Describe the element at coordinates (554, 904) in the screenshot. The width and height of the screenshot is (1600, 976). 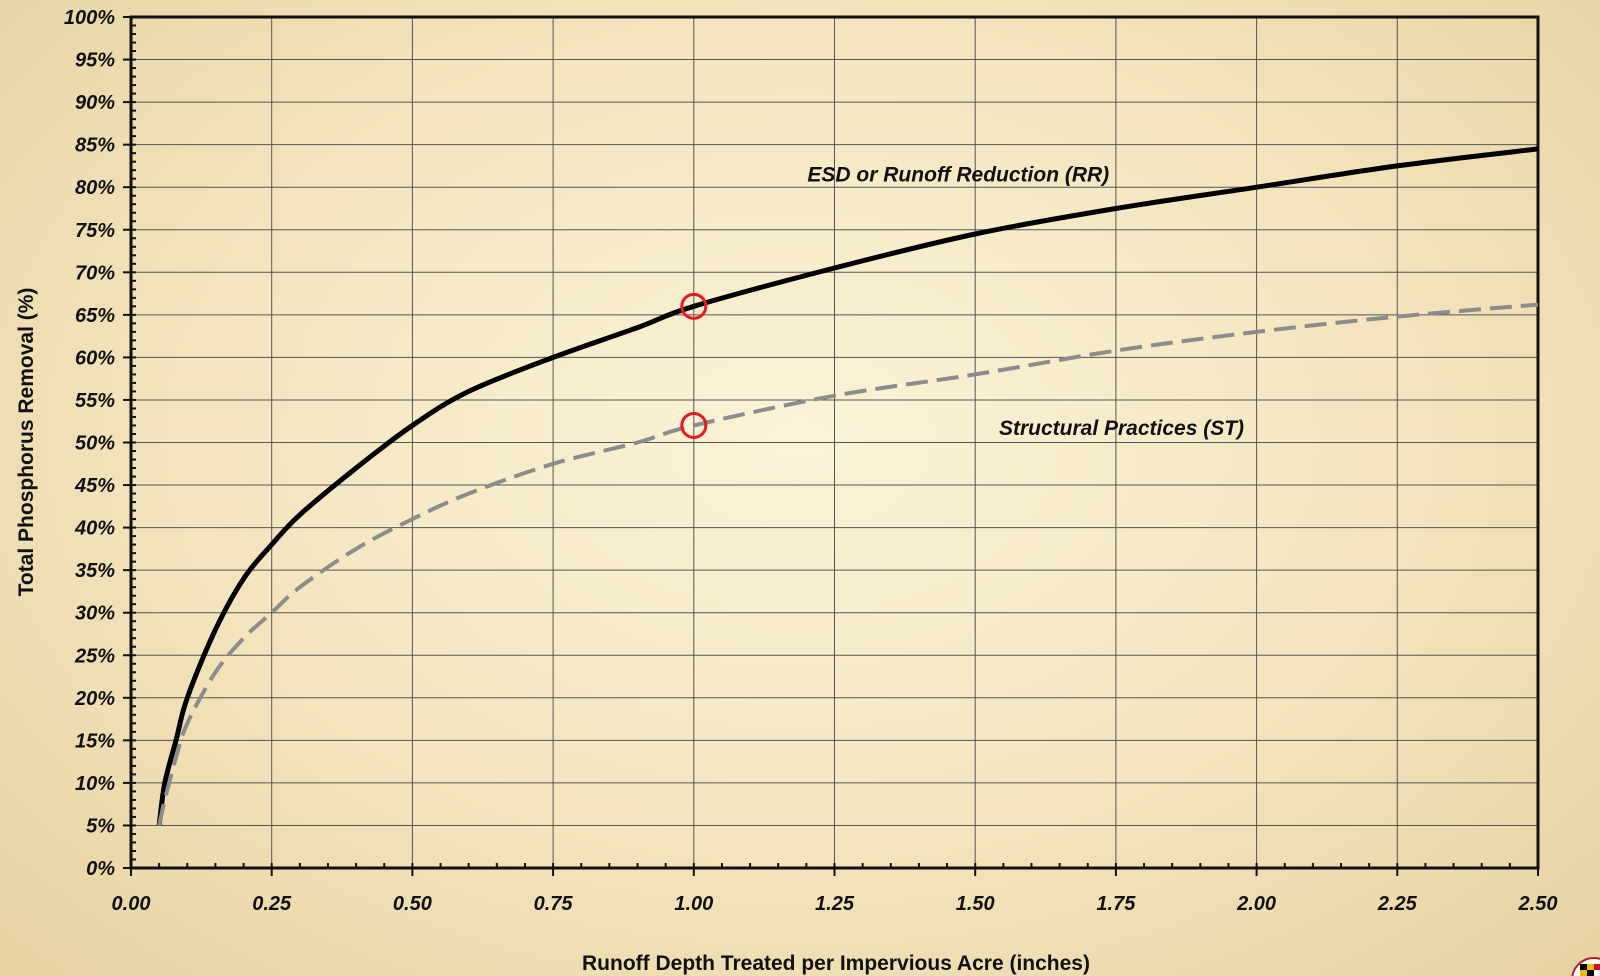
I see `x-tick-label: 0.75` at that location.